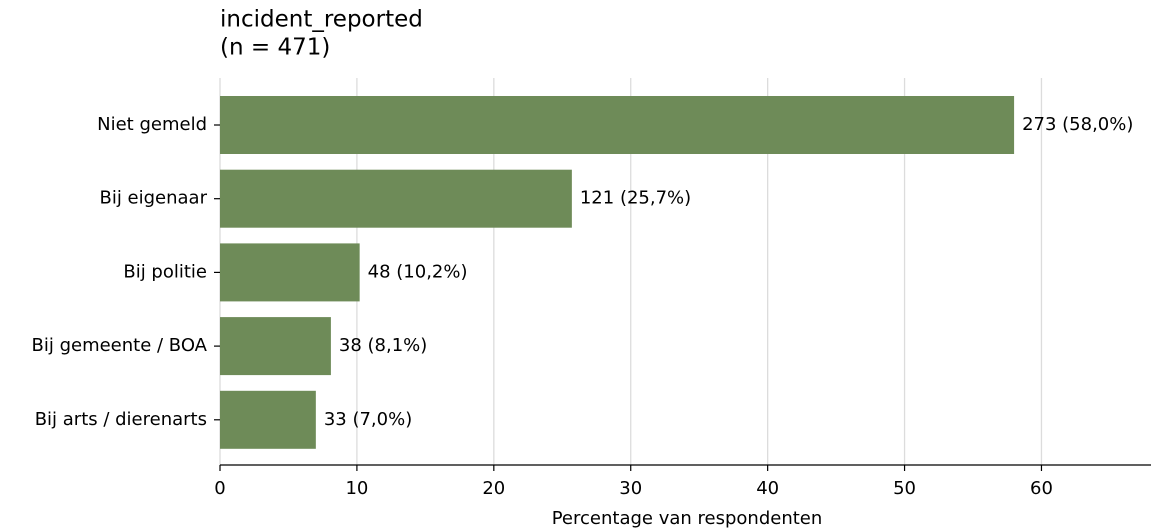 The height and width of the screenshot is (529, 1151). What do you see at coordinates (121, 419) in the screenshot?
I see `y-tick-label: Bij arts / dierenarts` at bounding box center [121, 419].